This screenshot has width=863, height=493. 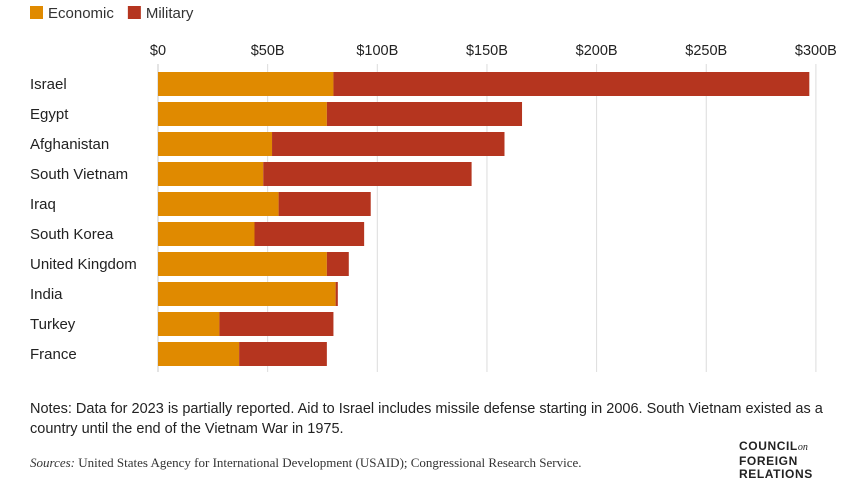 I want to click on category-label: Turkey, so click(x=53, y=324).